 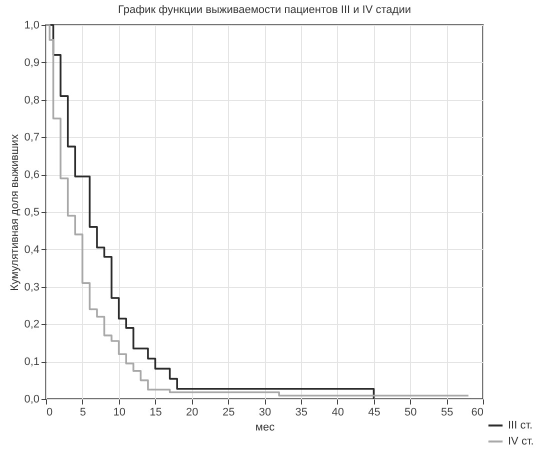 What do you see at coordinates (15, 212) in the screenshot?
I see `y-axis-title: Кумулятивная доля выживших` at bounding box center [15, 212].